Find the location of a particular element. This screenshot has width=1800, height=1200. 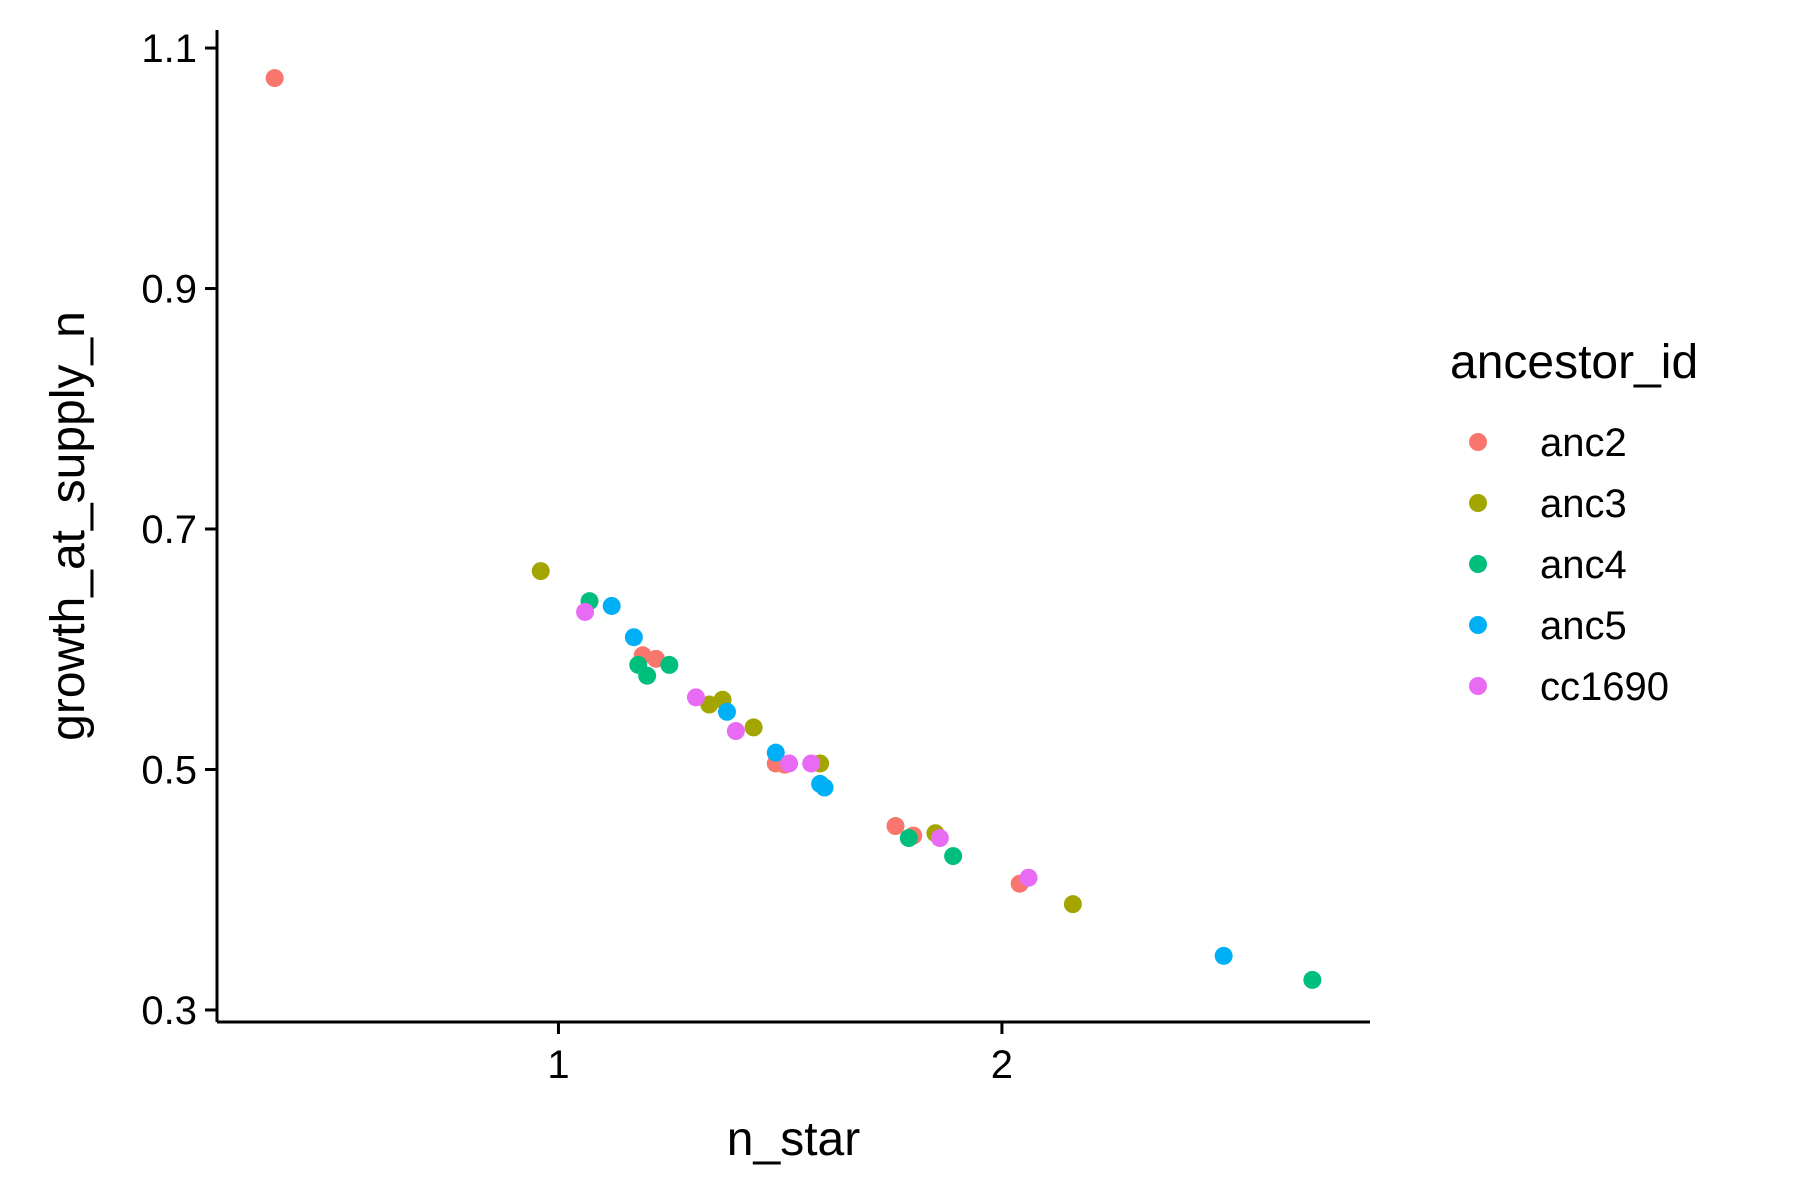

legend: ancestor_id anc2 anc3 anc4 anc5 cc1690 is located at coordinates (1574, 522).